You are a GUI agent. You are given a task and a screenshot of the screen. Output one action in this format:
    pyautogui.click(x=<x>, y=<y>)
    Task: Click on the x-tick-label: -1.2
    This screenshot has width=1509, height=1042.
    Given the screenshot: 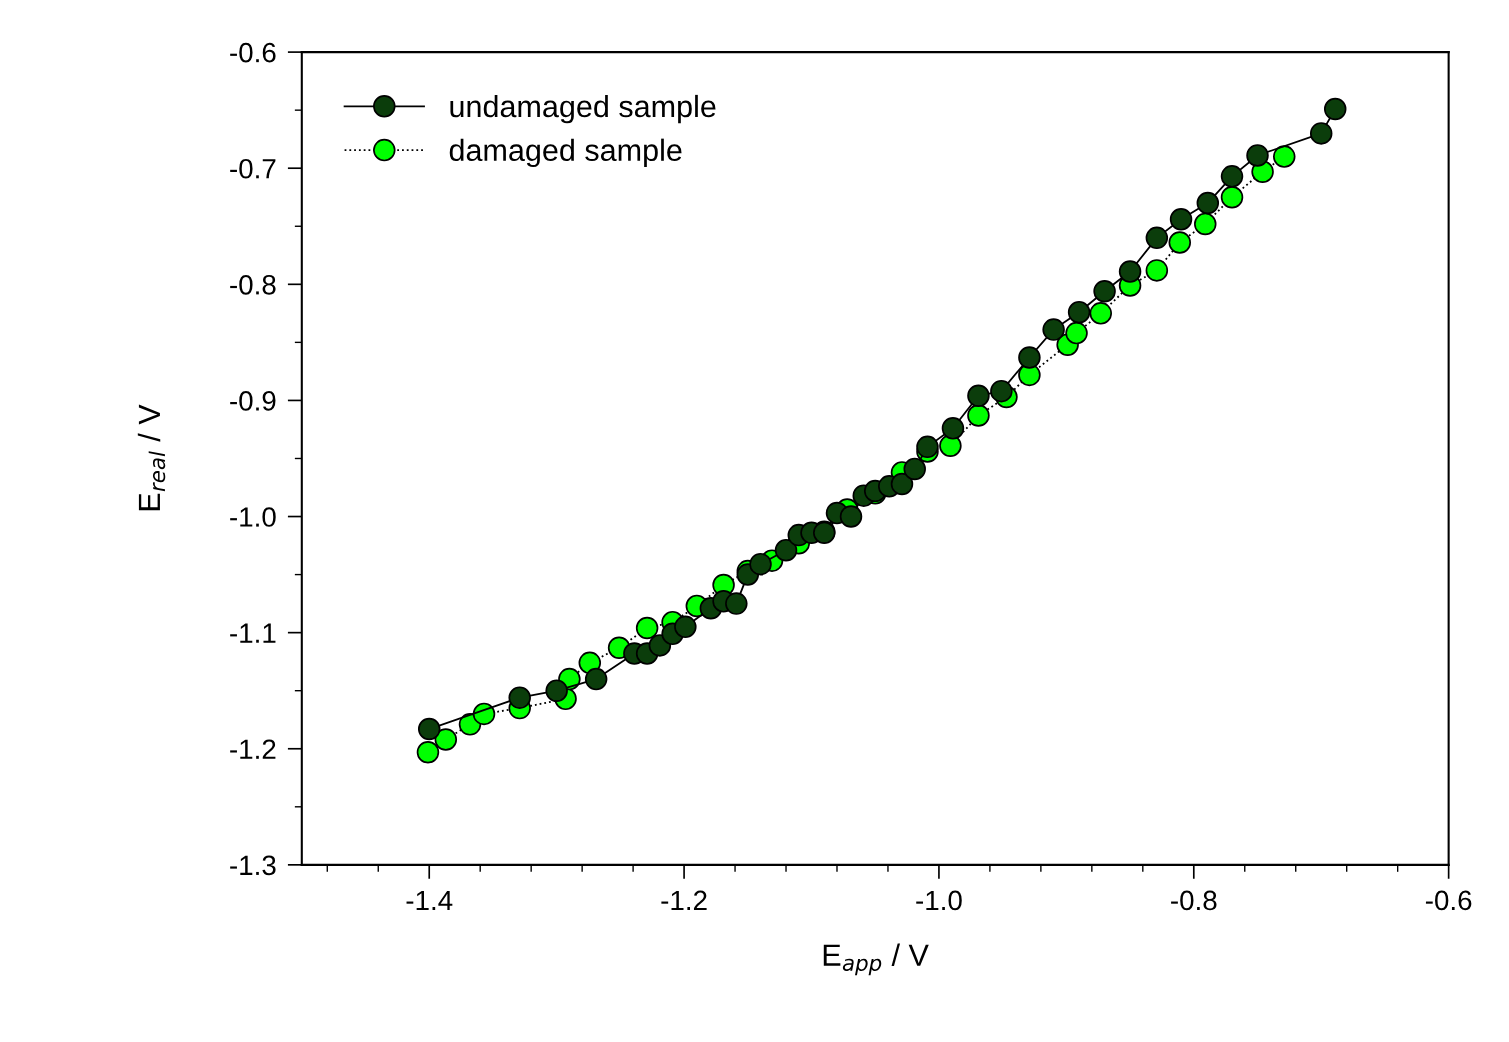 What is the action you would take?
    pyautogui.click(x=684, y=900)
    